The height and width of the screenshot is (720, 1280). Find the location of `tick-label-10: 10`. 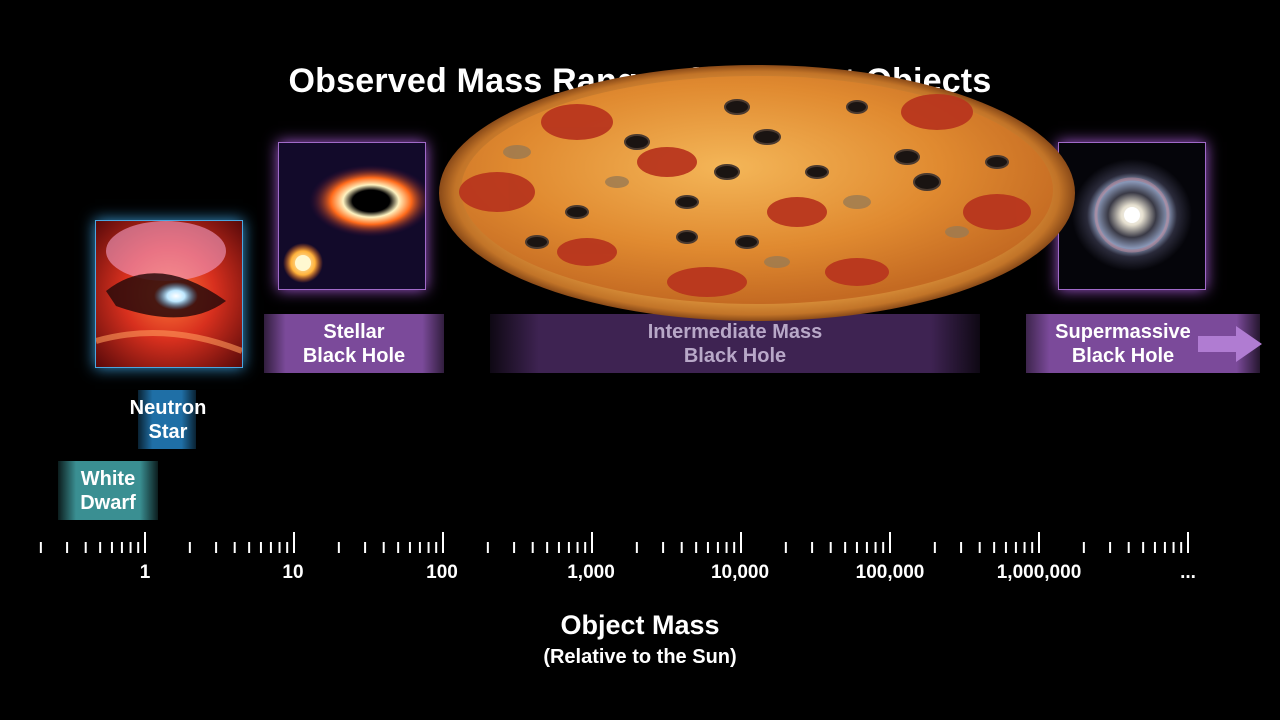

tick-label-10: 10 is located at coordinates (293, 572).